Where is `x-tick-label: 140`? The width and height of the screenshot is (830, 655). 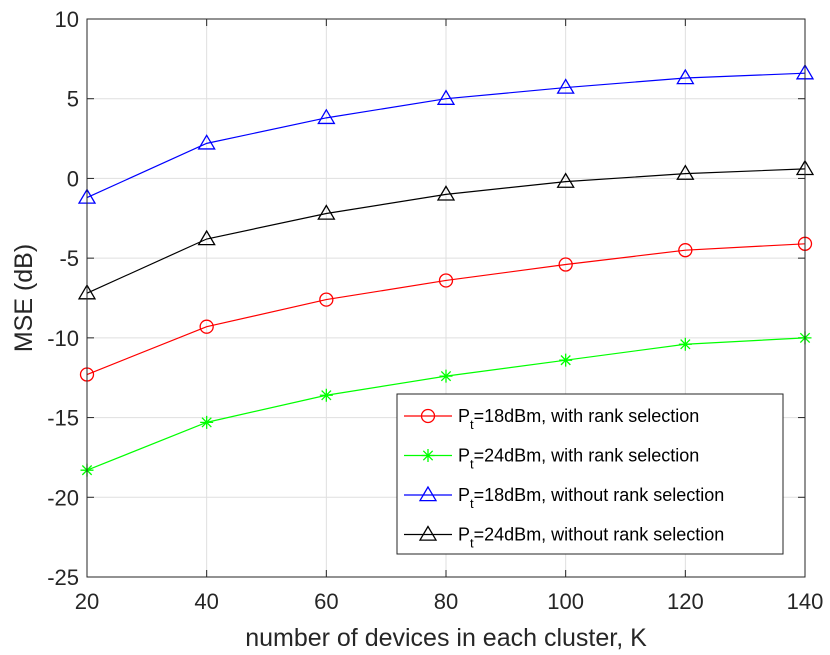 x-tick-label: 140 is located at coordinates (805, 601).